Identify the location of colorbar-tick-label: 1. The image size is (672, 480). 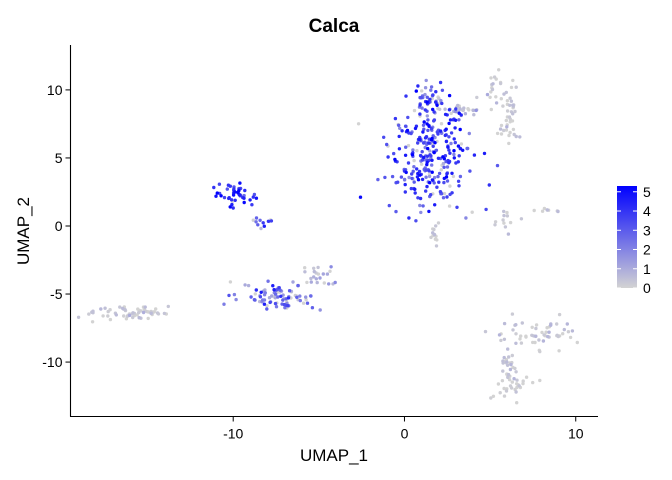
(647, 269).